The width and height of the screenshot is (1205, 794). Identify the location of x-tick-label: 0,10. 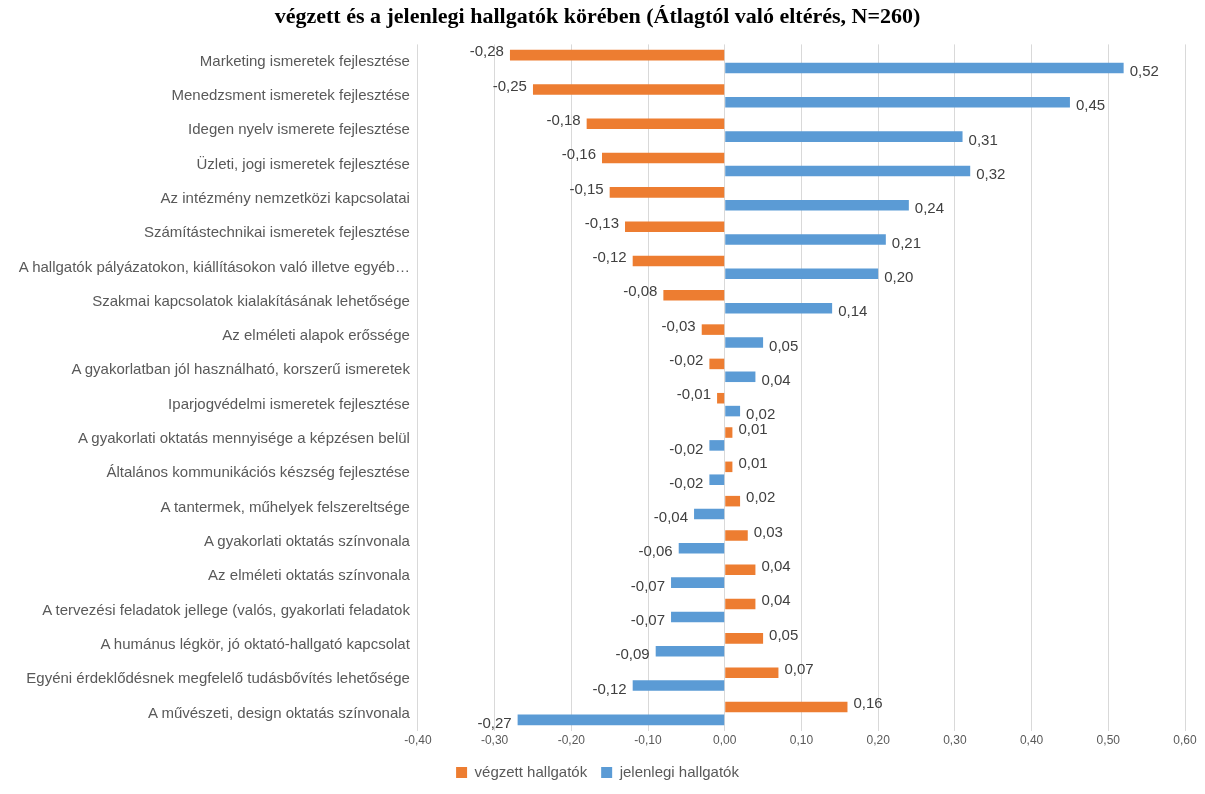
(801, 740).